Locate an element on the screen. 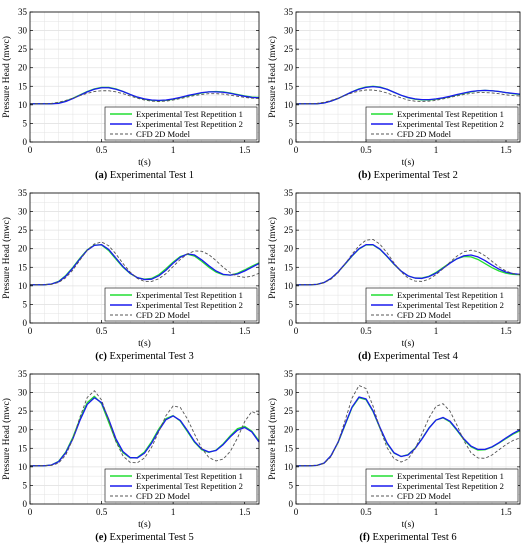 Image resolution: width=527 pixels, height=550 pixels. panel-caption-text: Experimental Test 6 is located at coordinates (413, 537).